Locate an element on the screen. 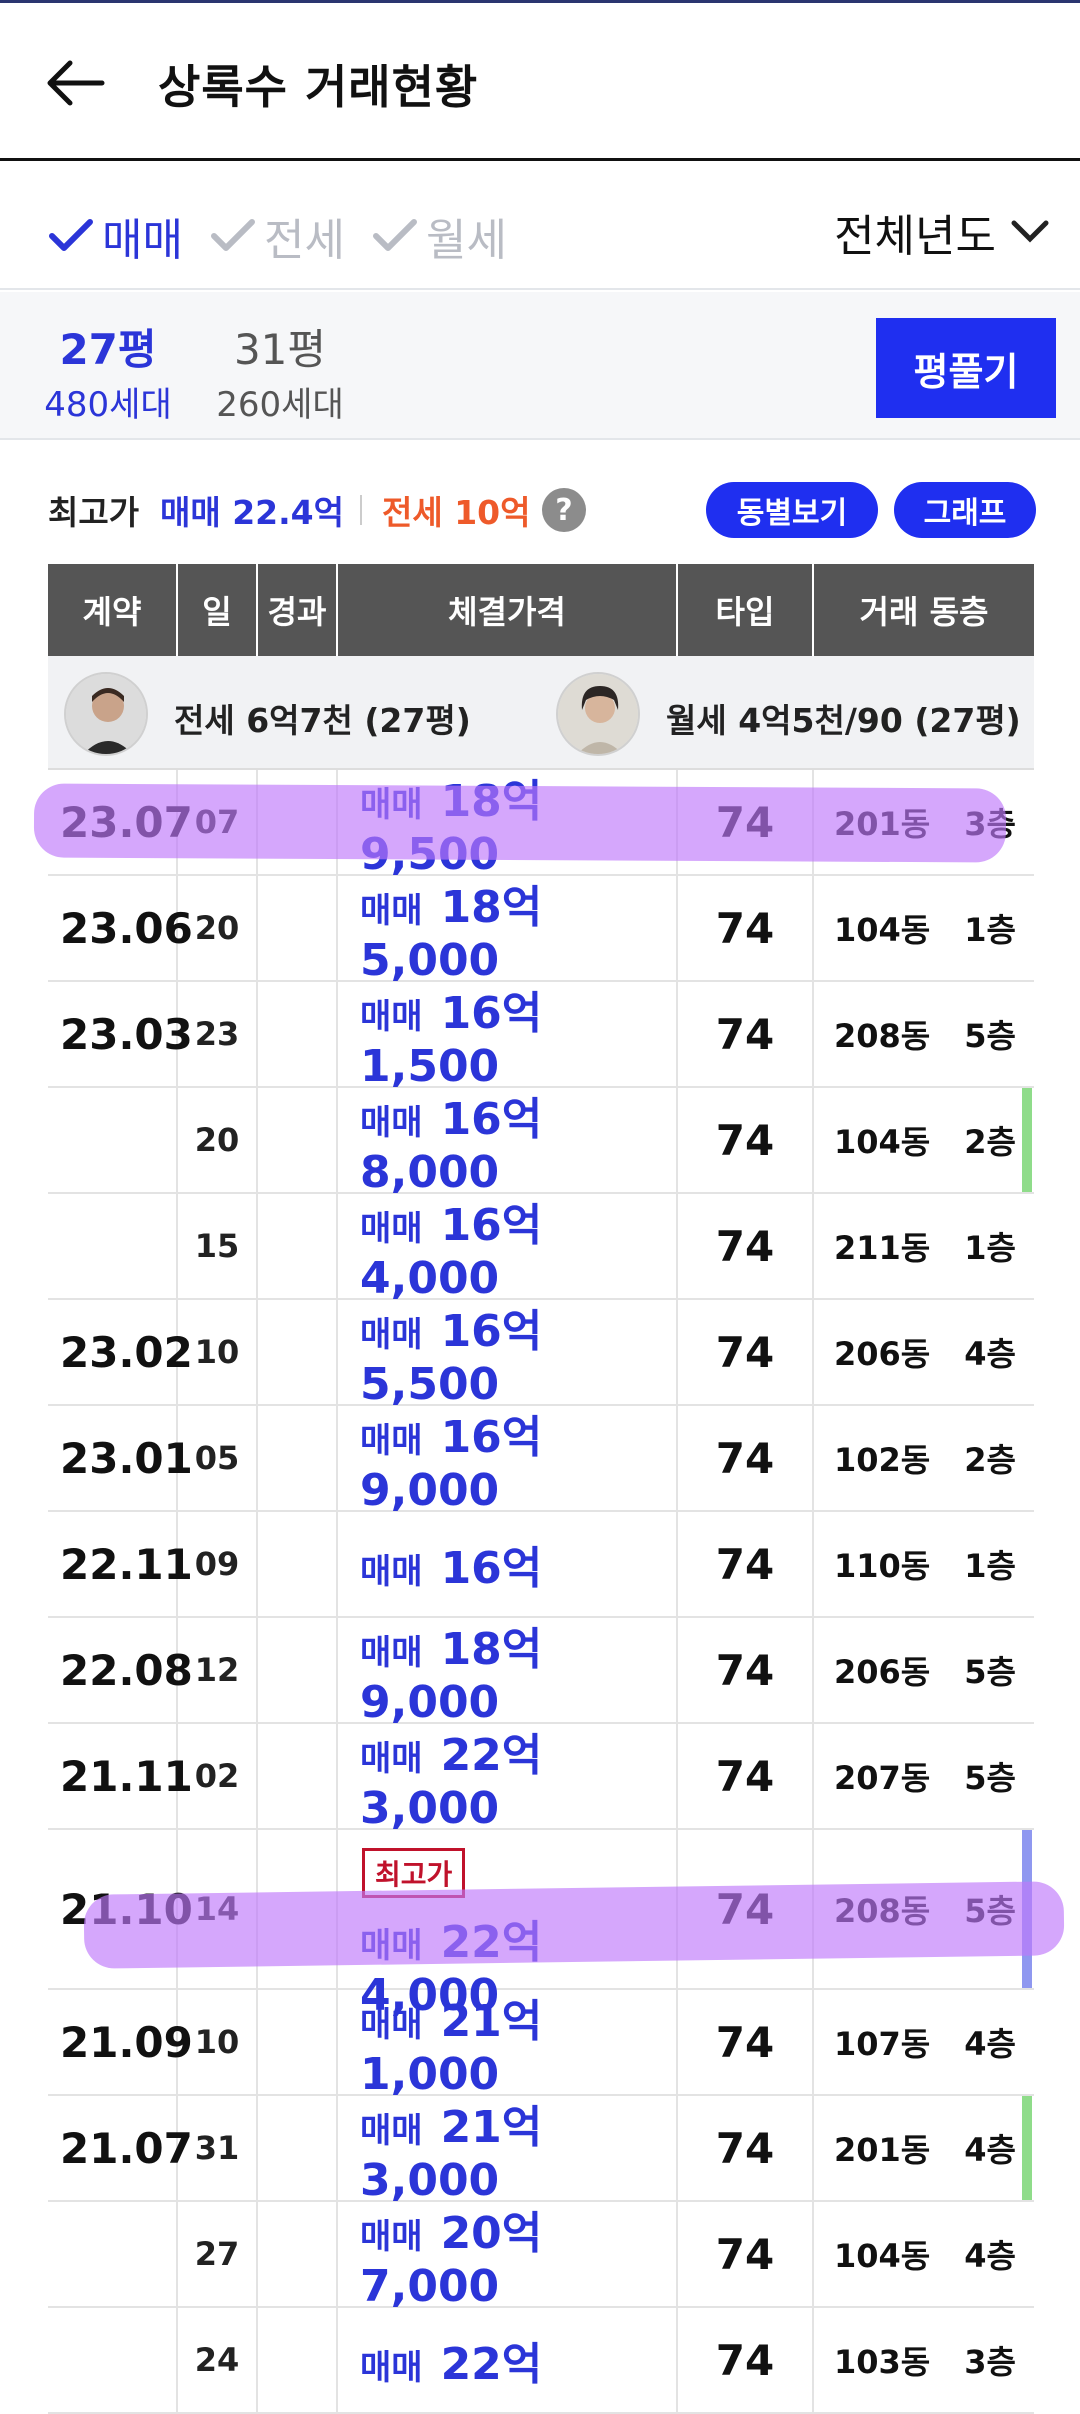 This screenshot has height=2414, width=1080. table-row: 23.06 20 매매 18억 5,000 74 104동 1층 is located at coordinates (541, 931).